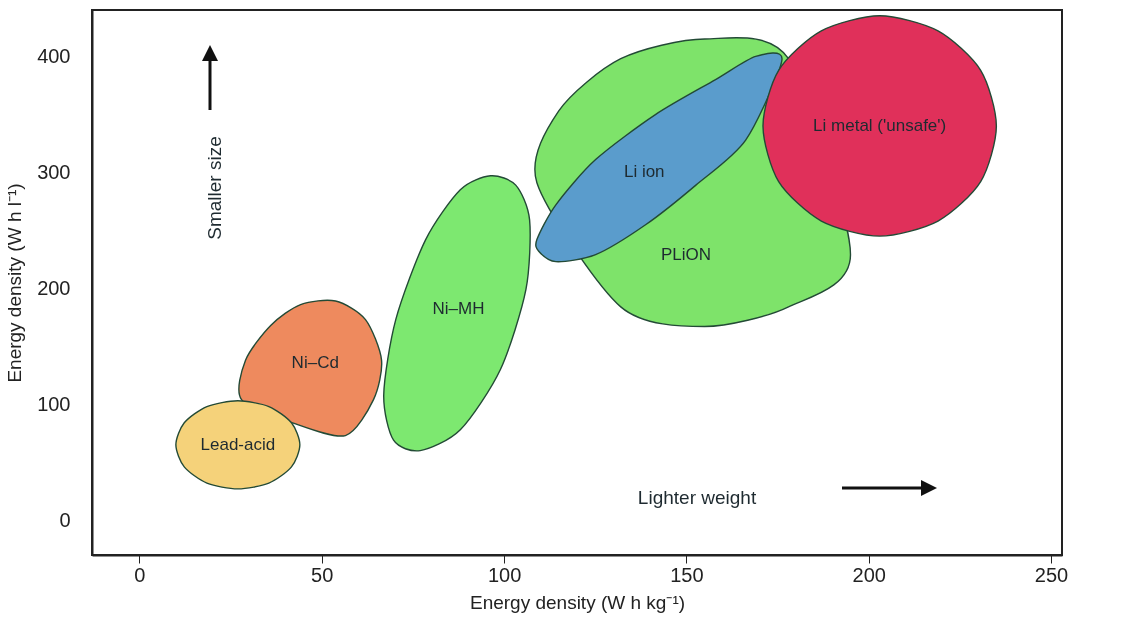 The width and height of the screenshot is (1135, 643). What do you see at coordinates (869, 574) in the screenshot?
I see `x-tick-label: 200` at bounding box center [869, 574].